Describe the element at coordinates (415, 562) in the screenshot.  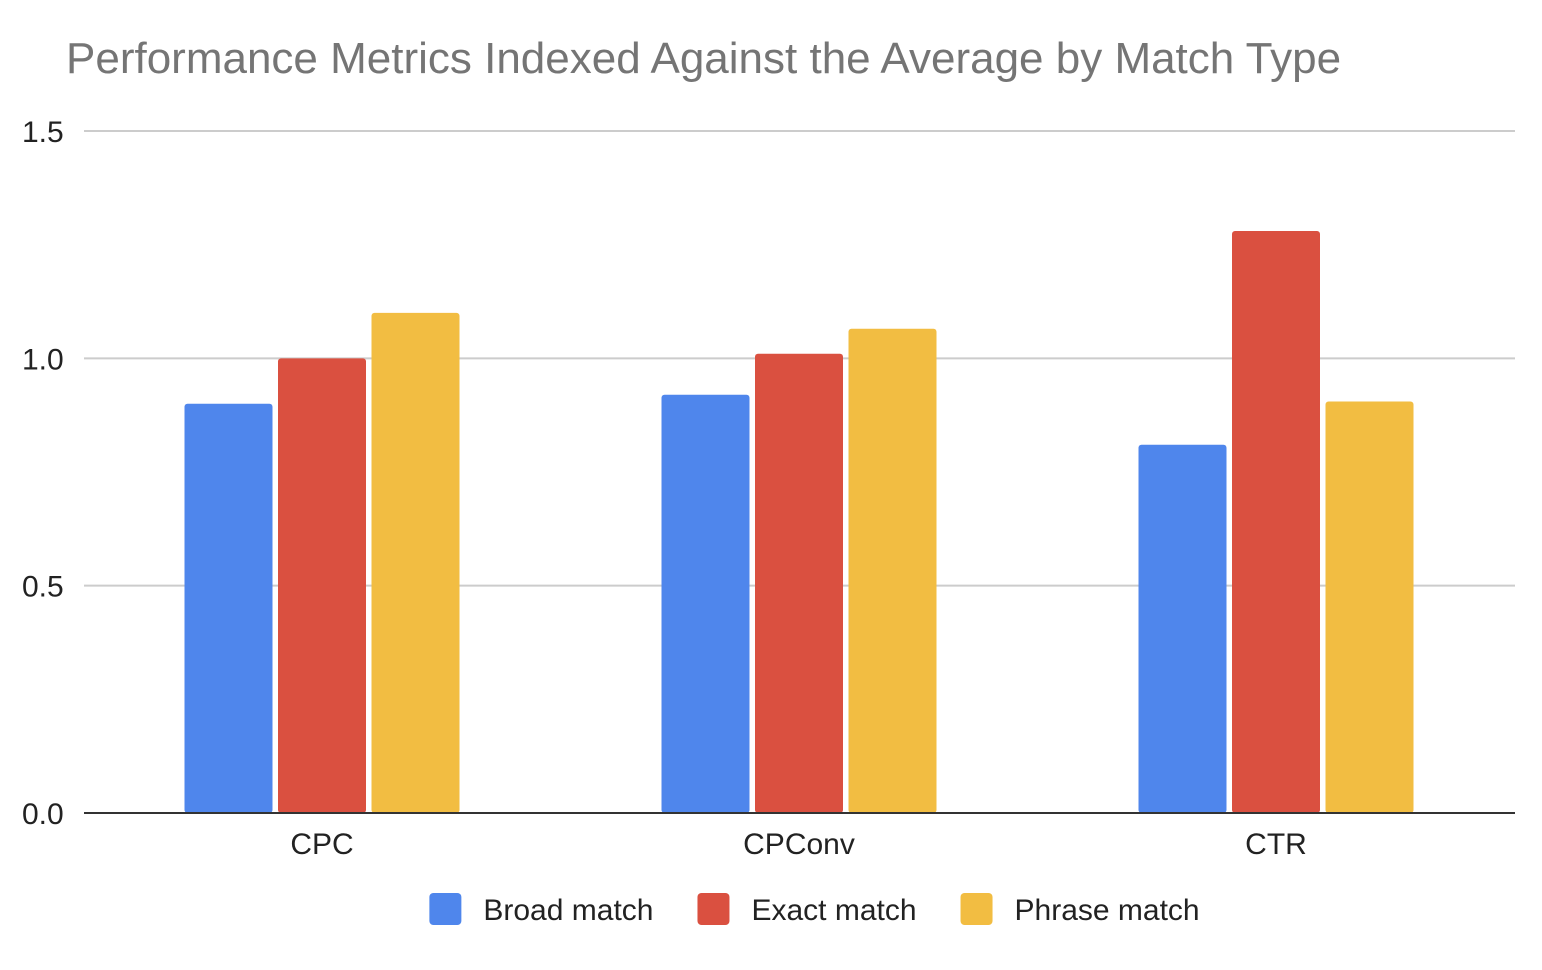
I see `bar-phrase-match-cpc` at that location.